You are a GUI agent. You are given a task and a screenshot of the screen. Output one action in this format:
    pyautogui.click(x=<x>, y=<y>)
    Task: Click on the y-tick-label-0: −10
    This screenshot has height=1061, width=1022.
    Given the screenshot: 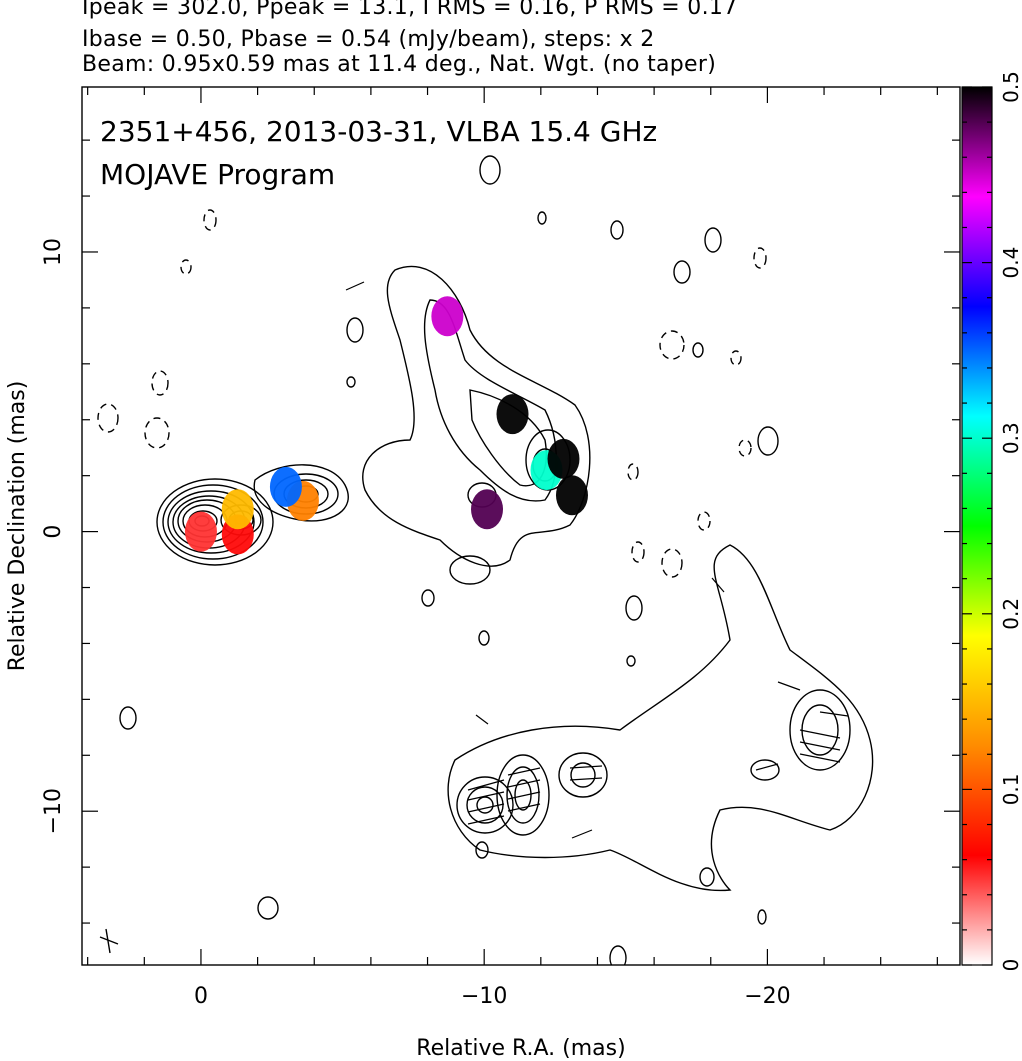 What is the action you would take?
    pyautogui.click(x=53, y=811)
    